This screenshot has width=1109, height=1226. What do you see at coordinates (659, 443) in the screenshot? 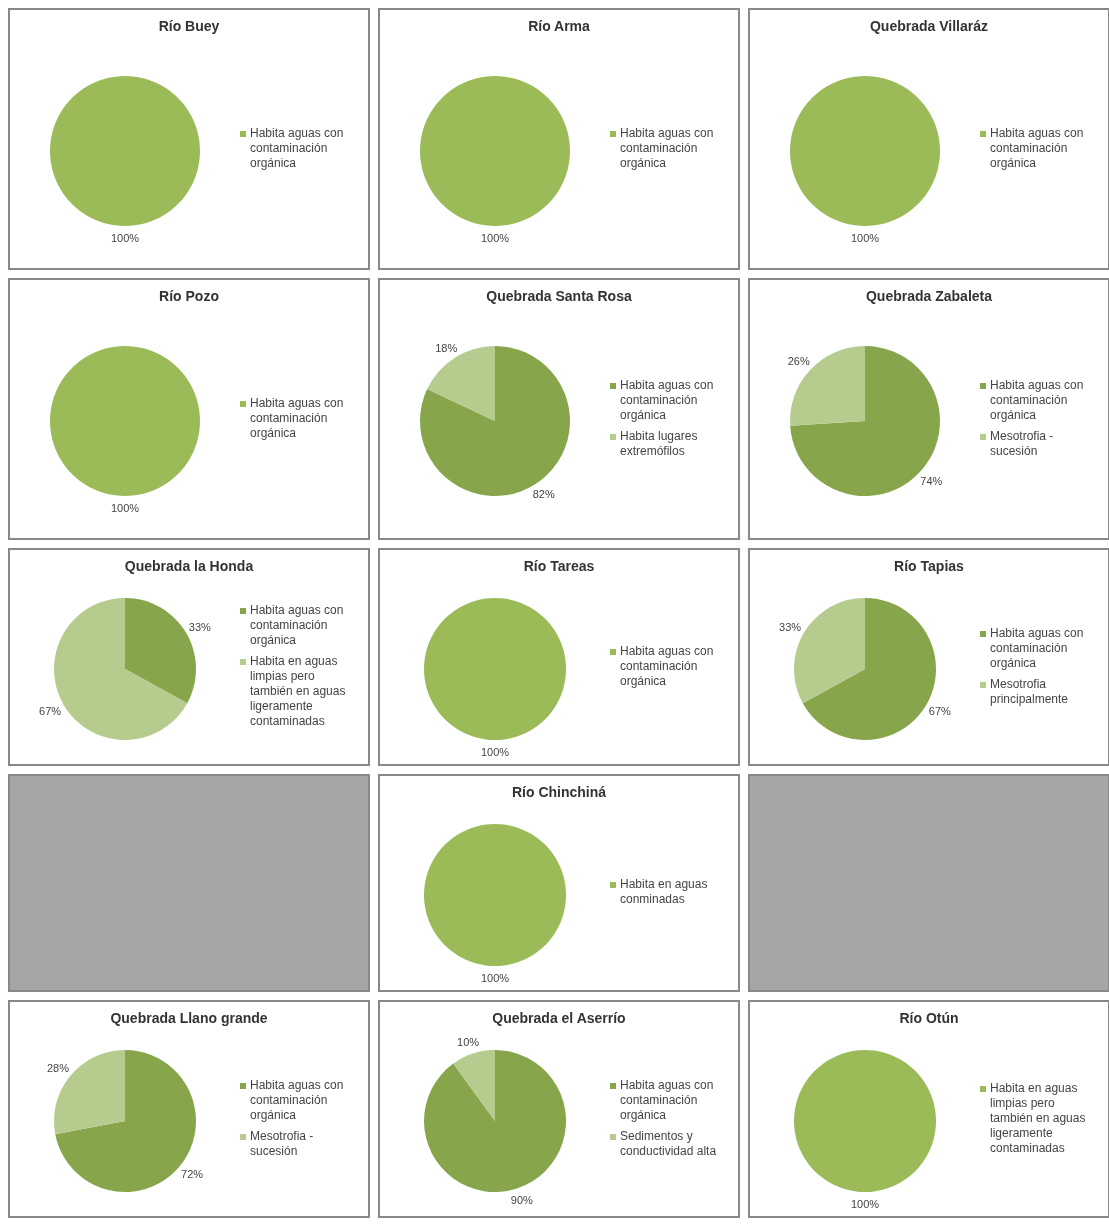
I see `legend-label: Habita lugares extremófilos` at bounding box center [659, 443].